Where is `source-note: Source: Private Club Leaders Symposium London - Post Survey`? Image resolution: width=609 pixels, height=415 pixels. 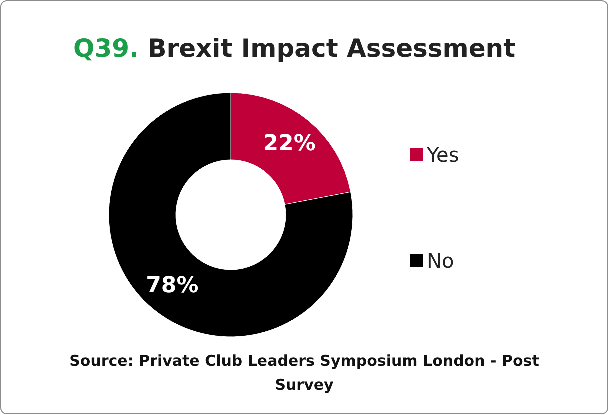
source-note: Source: Private Club Leaders Symposium London - Post Survey is located at coordinates (305, 373).